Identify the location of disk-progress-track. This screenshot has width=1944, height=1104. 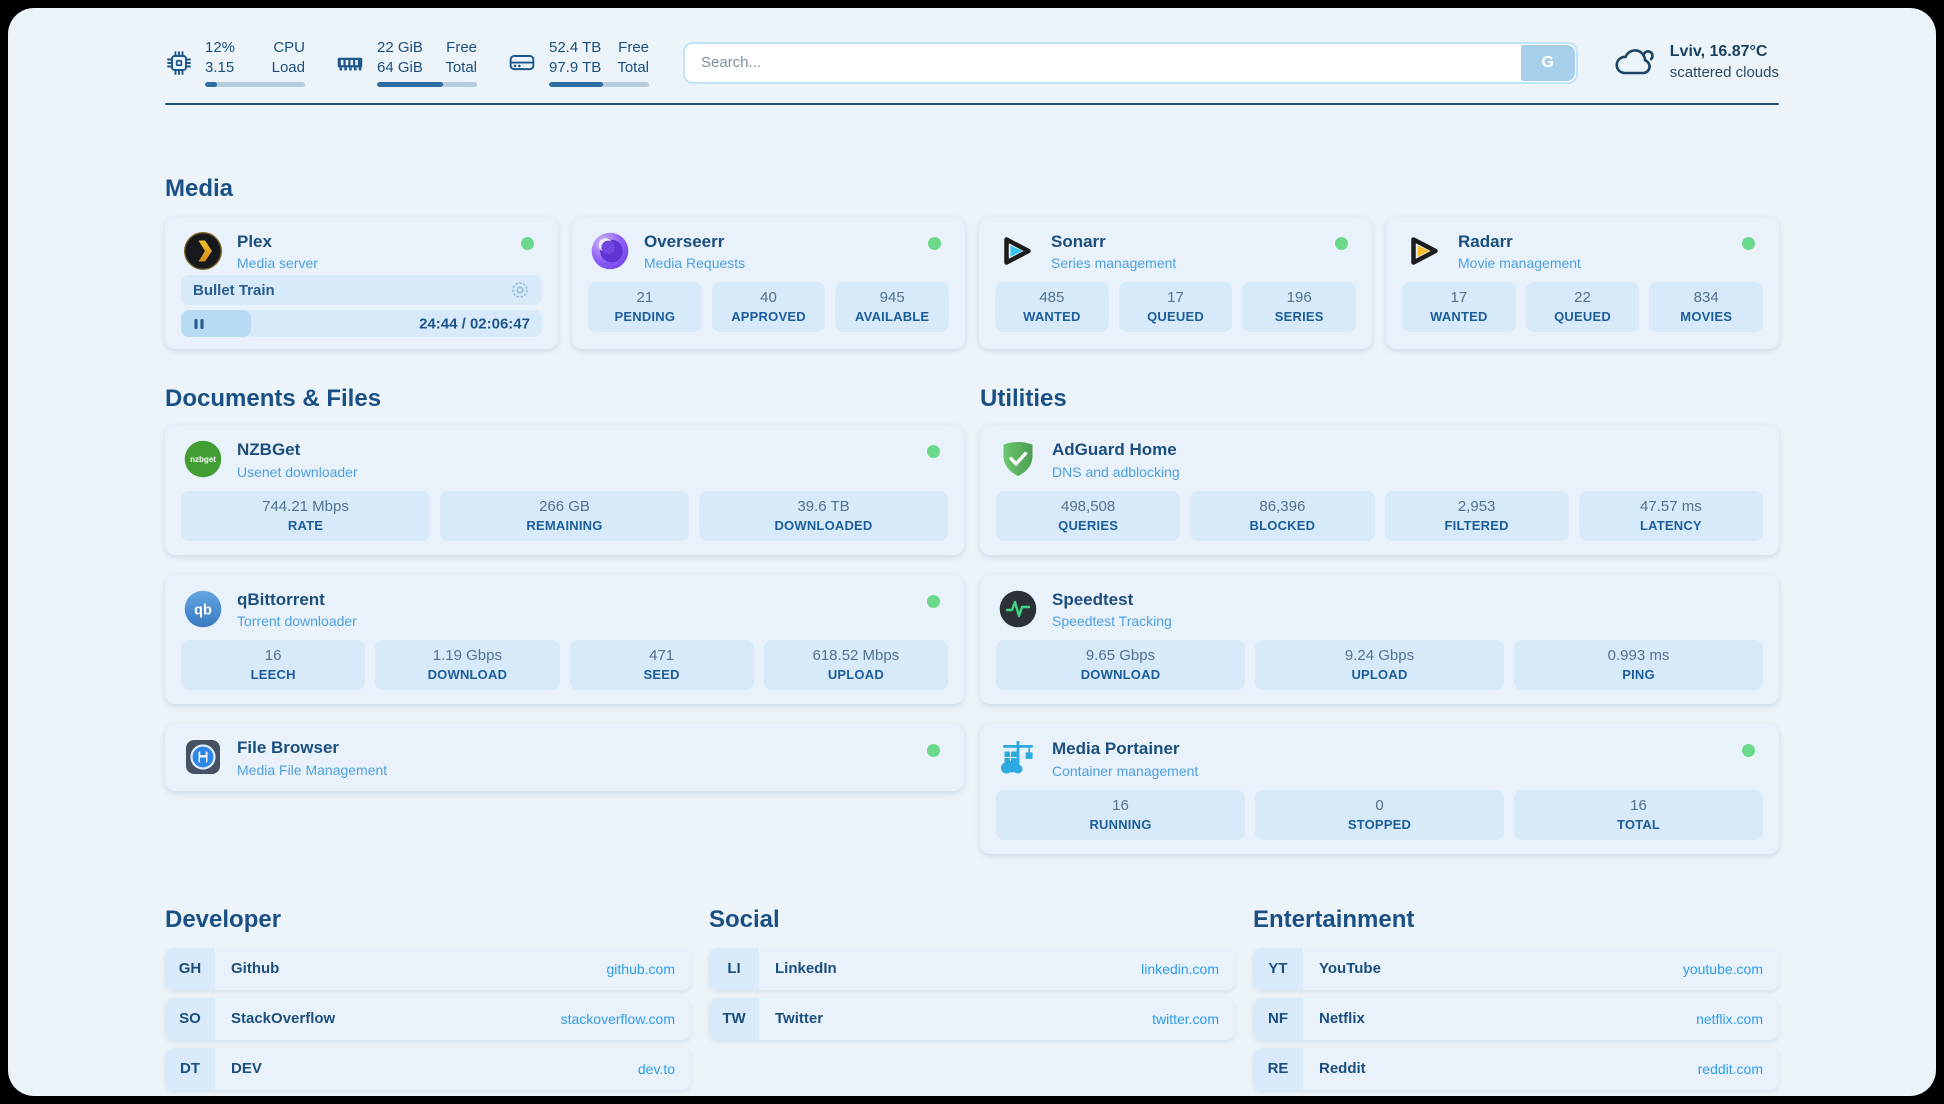
(599, 84).